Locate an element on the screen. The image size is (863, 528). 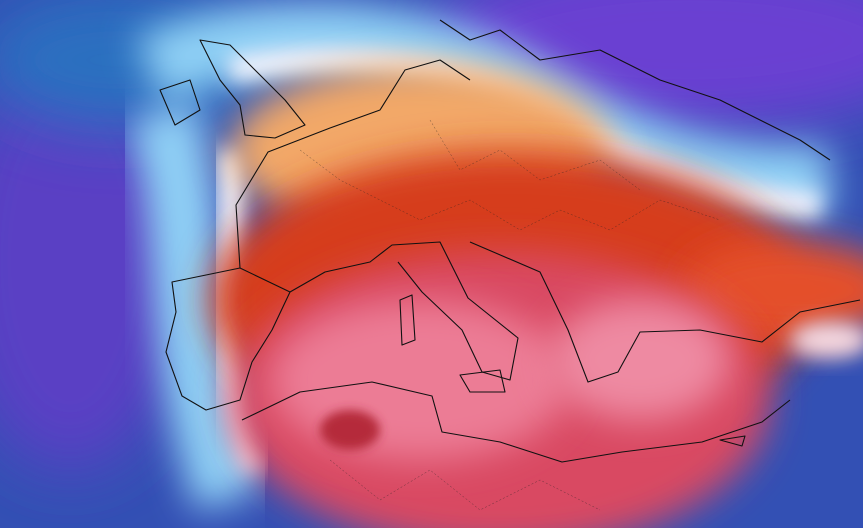
coastline-balkans-turkey is located at coordinates (665, 312).